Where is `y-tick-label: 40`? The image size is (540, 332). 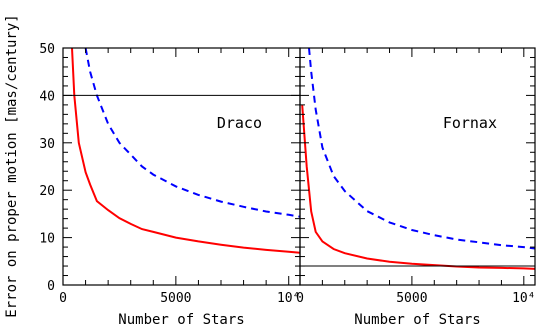 y-tick-label: 40 is located at coordinates (47, 96).